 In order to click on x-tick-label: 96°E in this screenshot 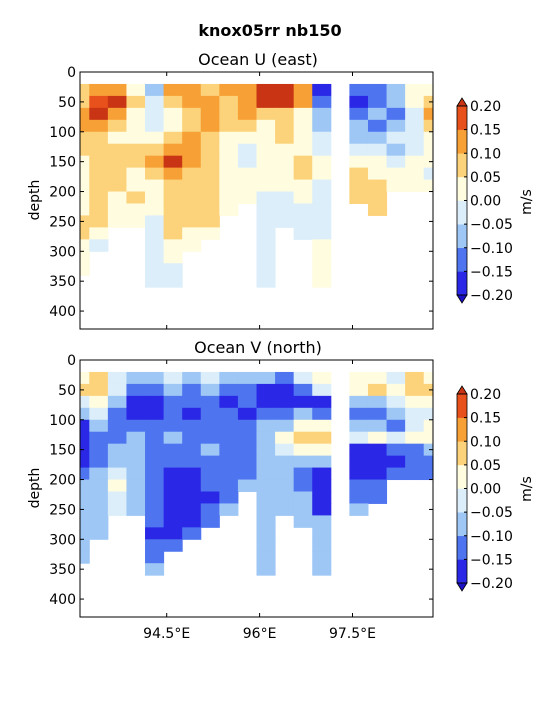, I will do `click(260, 634)`.